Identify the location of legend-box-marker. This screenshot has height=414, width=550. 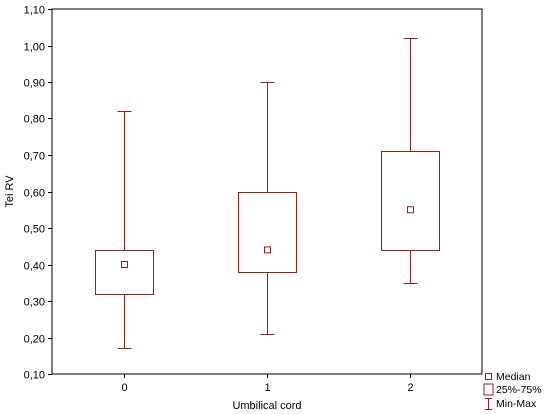
(488, 389).